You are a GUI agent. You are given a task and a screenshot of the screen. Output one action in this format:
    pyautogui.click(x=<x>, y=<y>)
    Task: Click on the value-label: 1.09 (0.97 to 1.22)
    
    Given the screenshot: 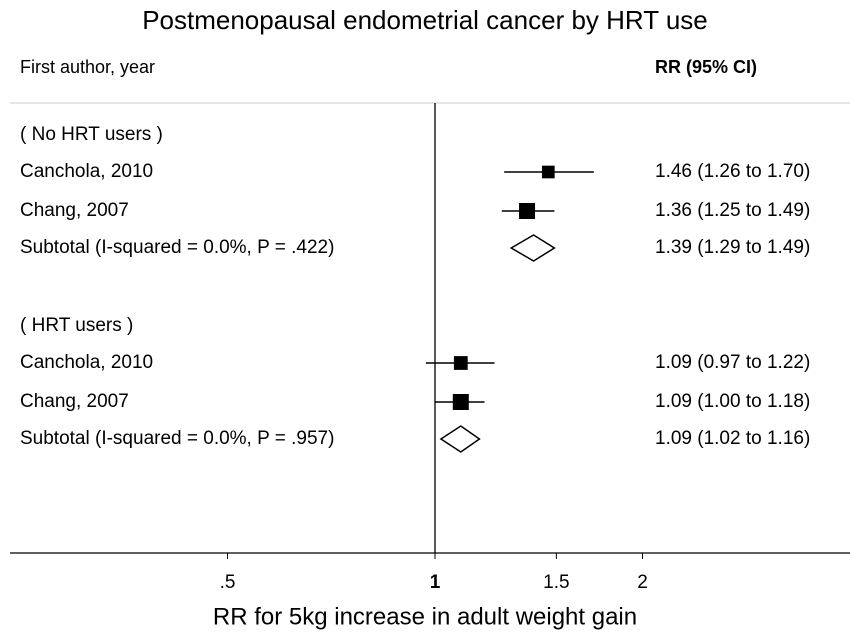 What is the action you would take?
    pyautogui.click(x=732, y=362)
    